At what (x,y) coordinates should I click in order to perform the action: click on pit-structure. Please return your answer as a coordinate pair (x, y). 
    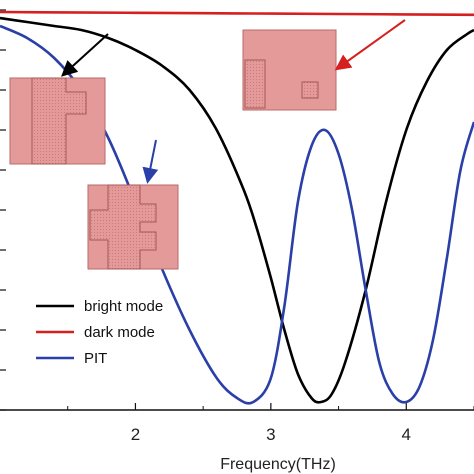
    Looking at the image, I should click on (133, 227).